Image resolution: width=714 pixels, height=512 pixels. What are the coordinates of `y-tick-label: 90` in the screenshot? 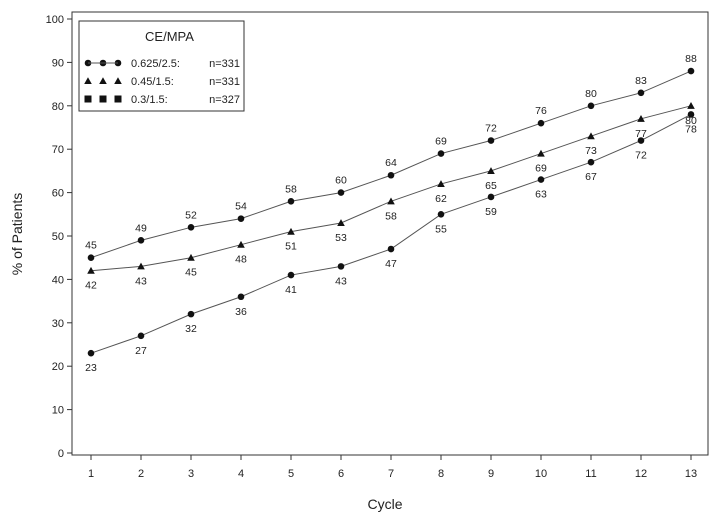 It's located at (58, 63).